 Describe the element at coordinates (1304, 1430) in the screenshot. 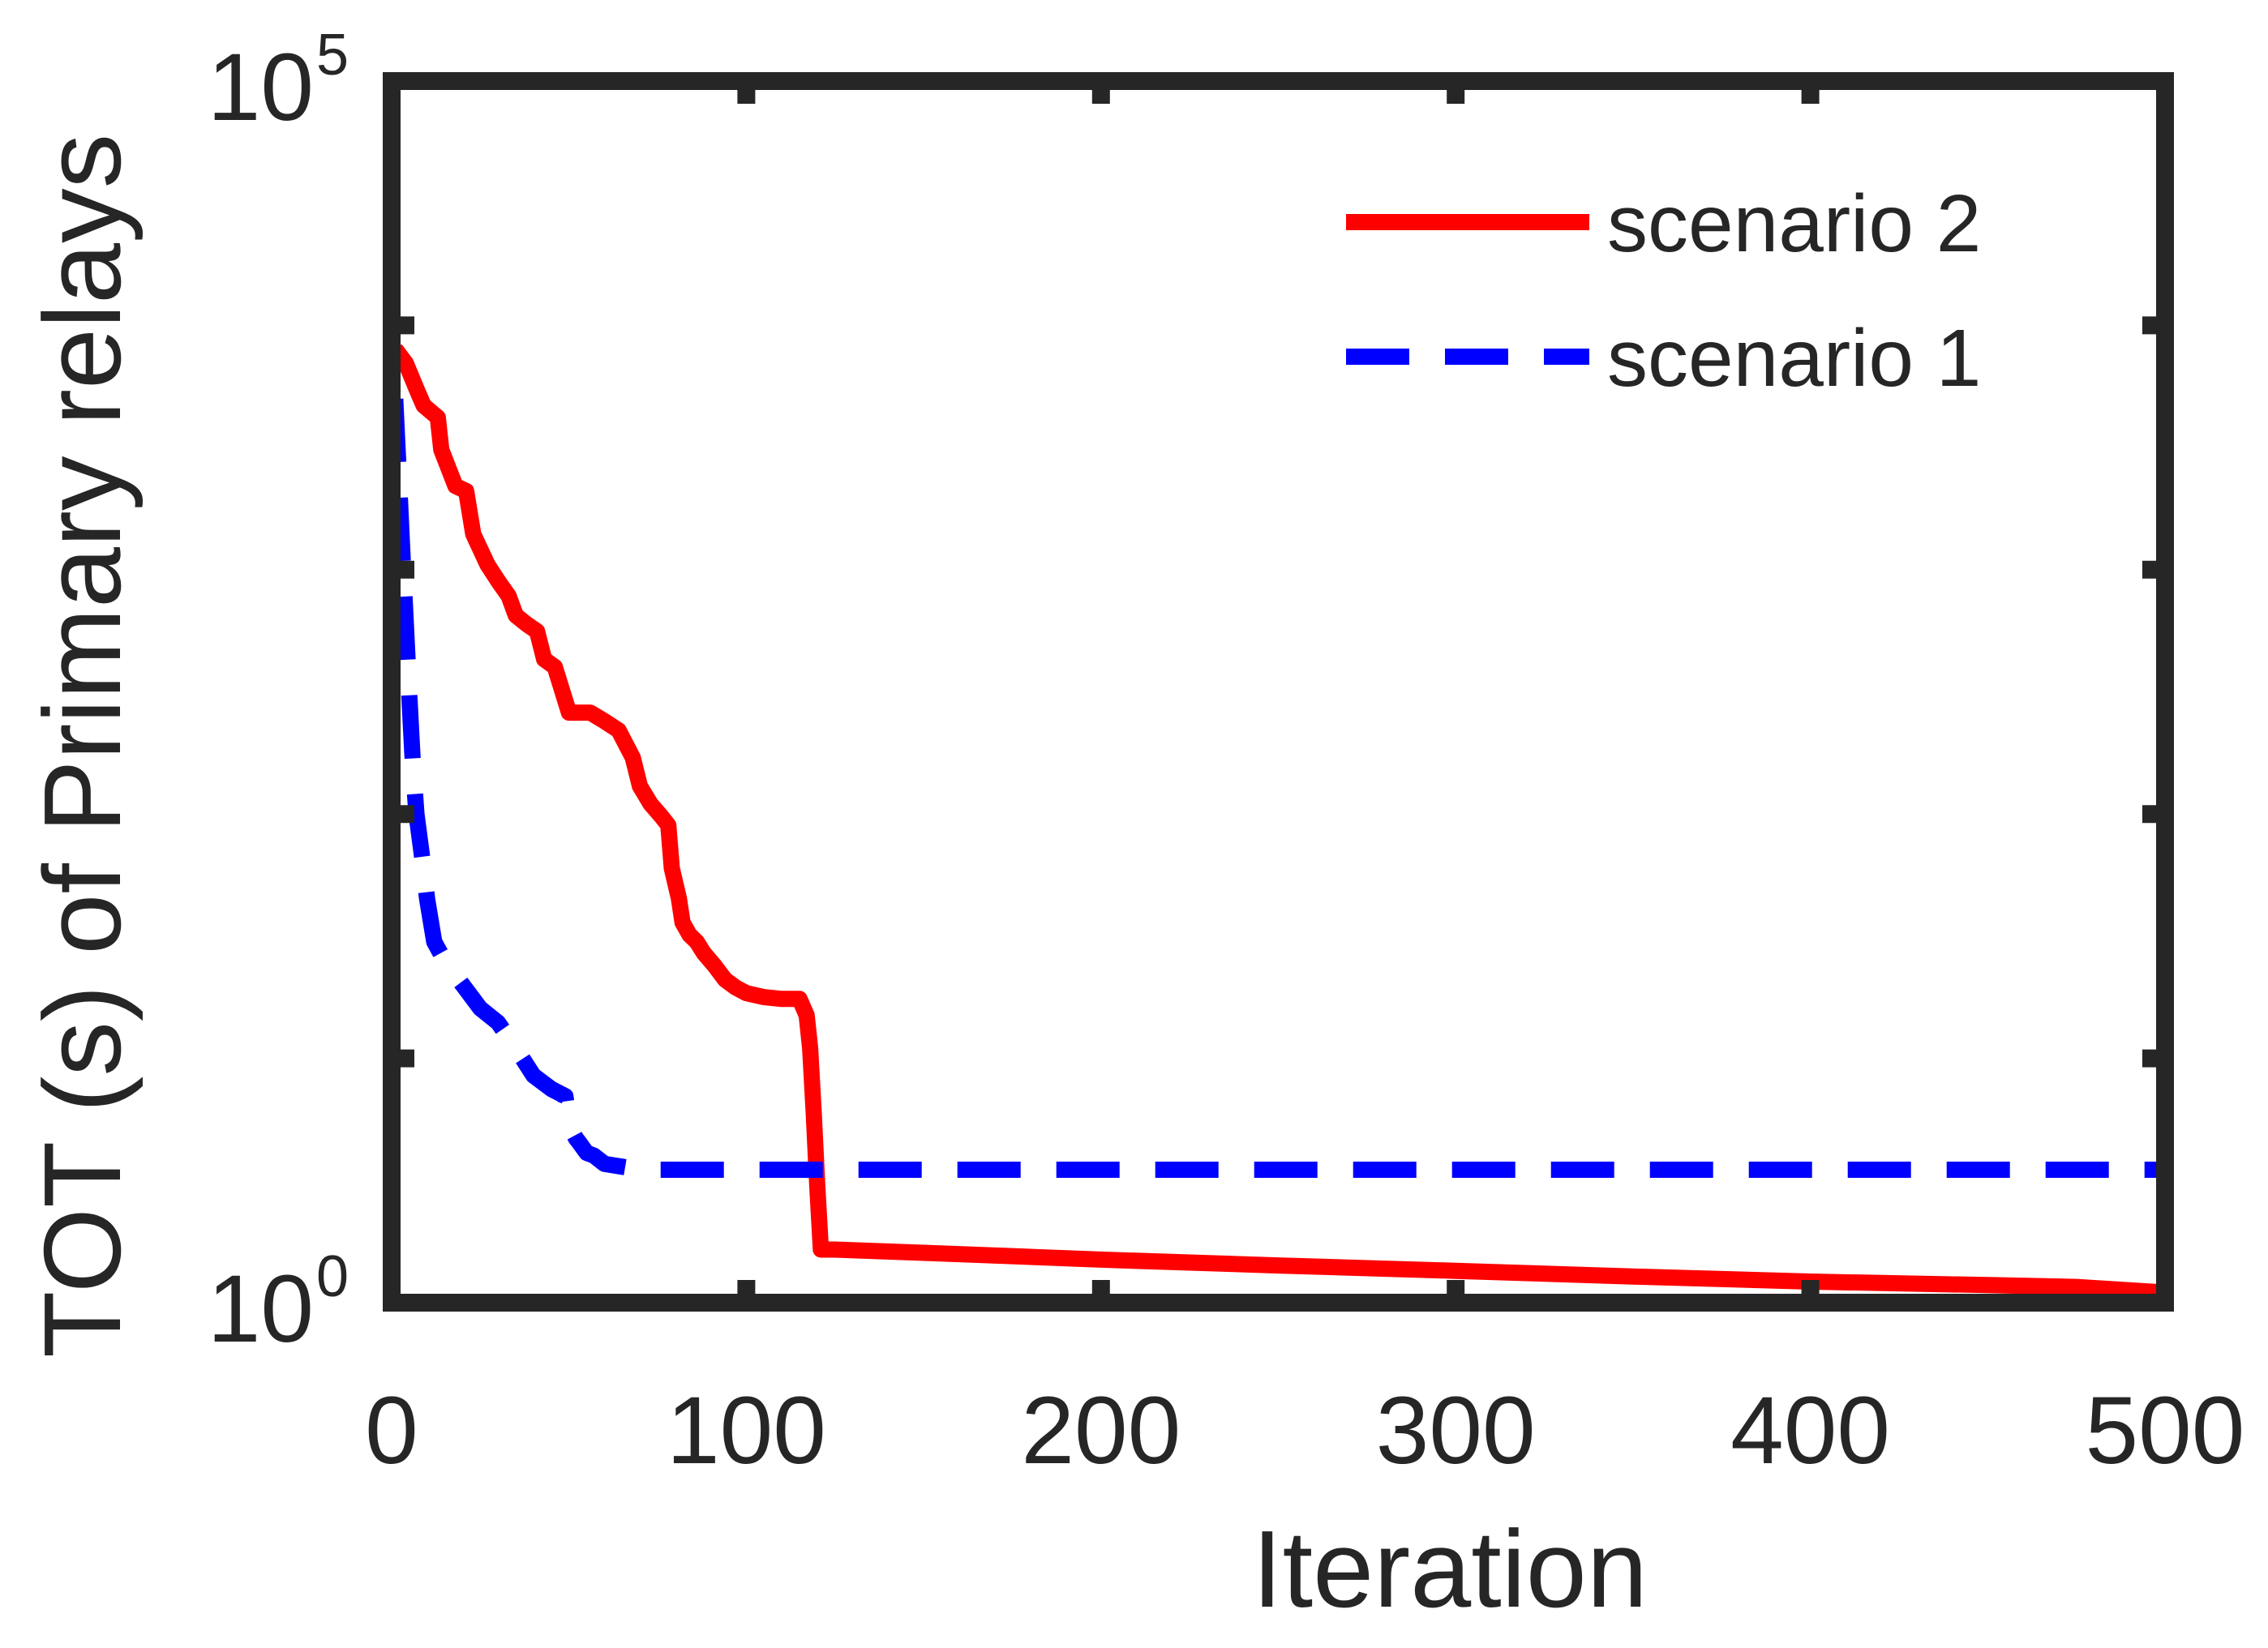

I see `x-tick-labels: 0 100 200 300 400 500` at that location.